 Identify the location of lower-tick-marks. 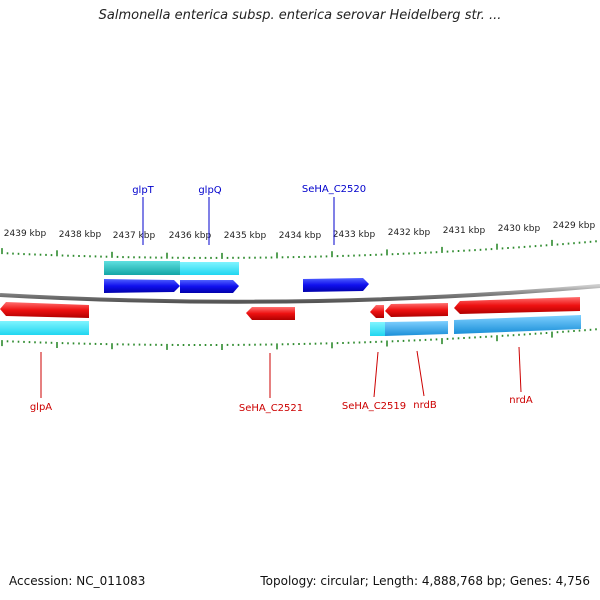
(299, 339).